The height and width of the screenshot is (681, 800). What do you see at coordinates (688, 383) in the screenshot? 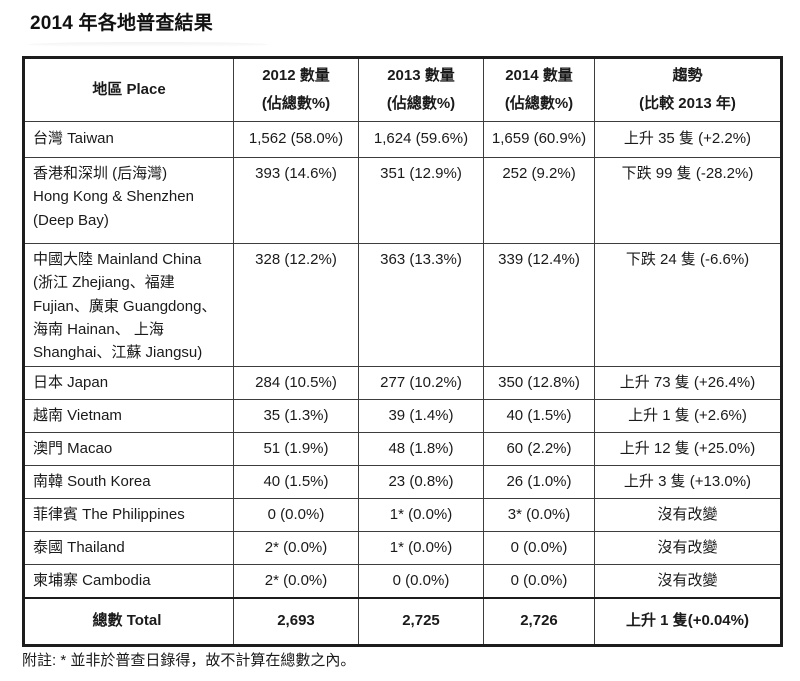
I see `trend-cell: 上升 73 隻 (+26.4%)` at bounding box center [688, 383].